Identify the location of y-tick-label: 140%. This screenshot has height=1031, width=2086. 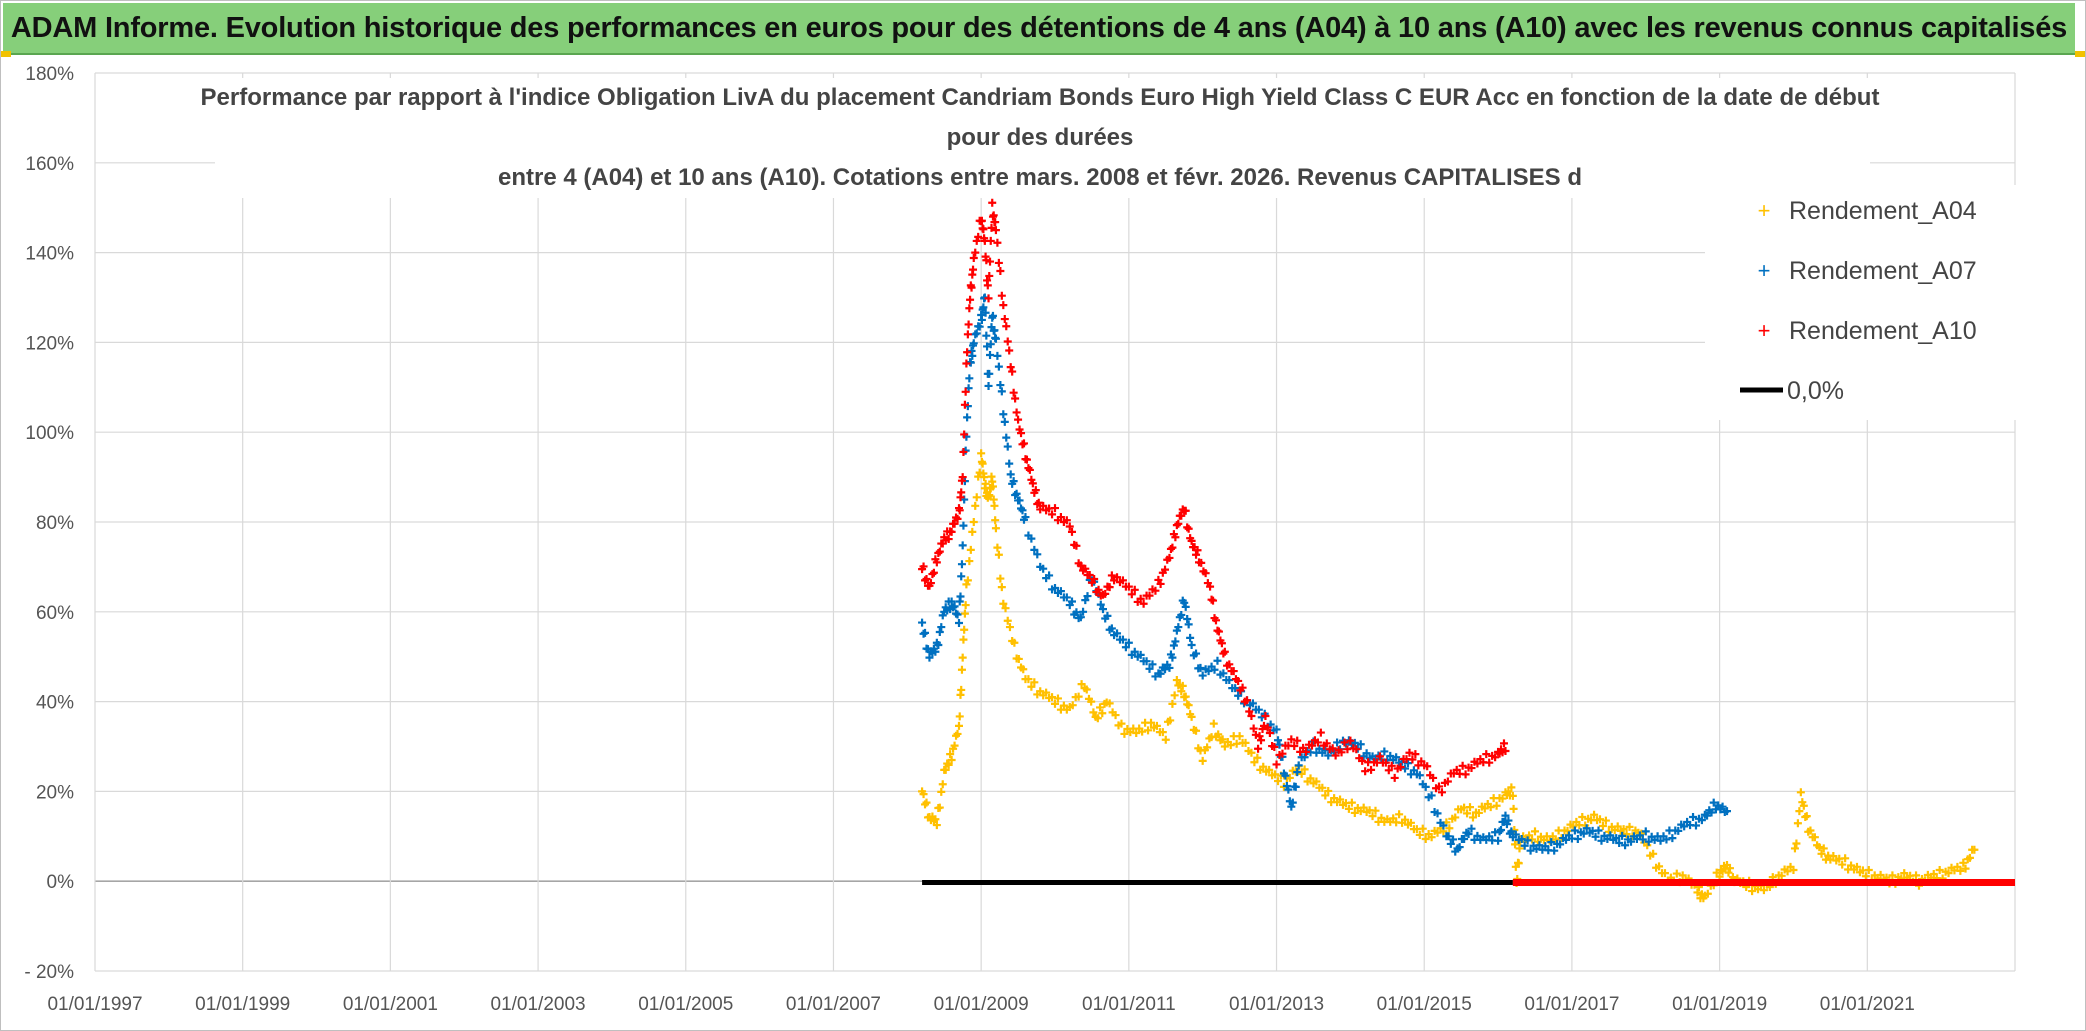
(49, 254).